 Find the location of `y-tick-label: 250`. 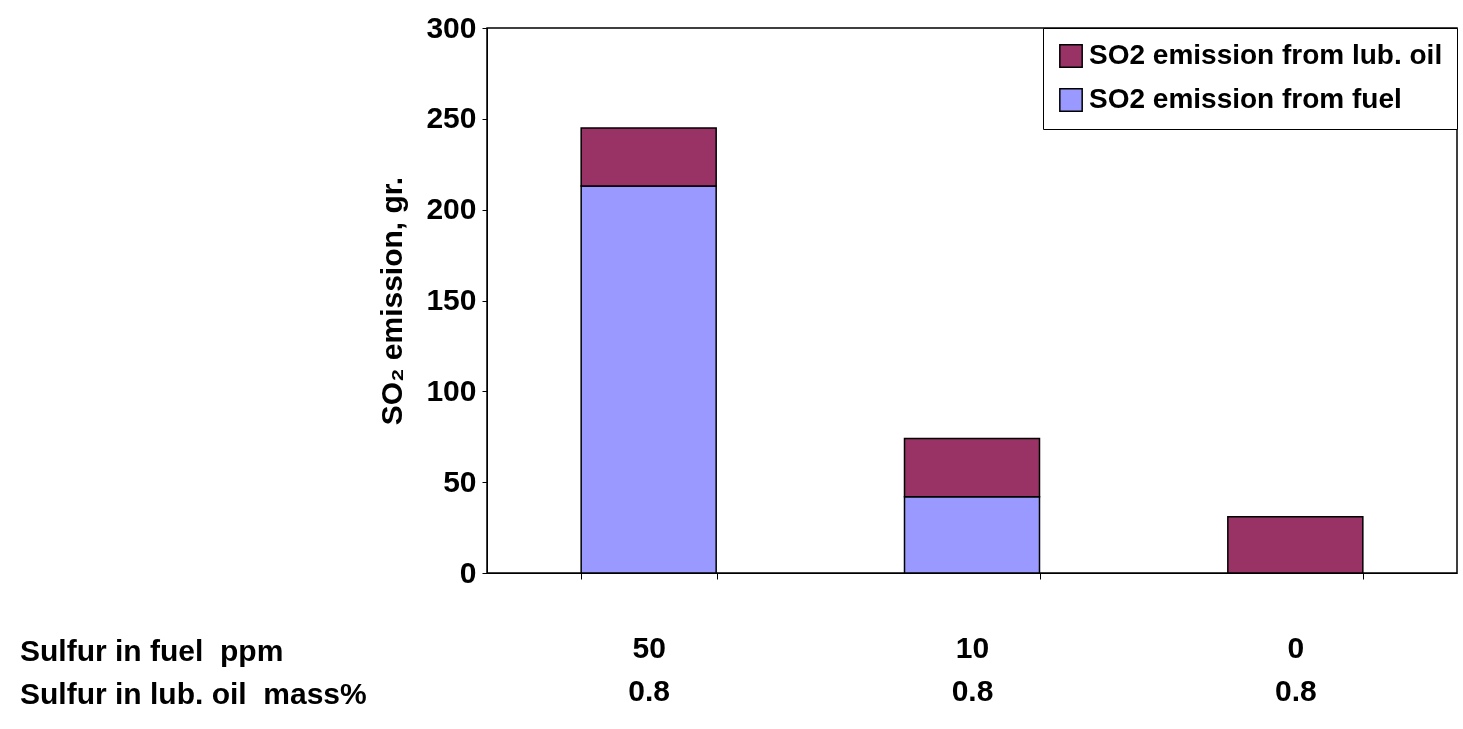

y-tick-label: 250 is located at coordinates (451, 118).